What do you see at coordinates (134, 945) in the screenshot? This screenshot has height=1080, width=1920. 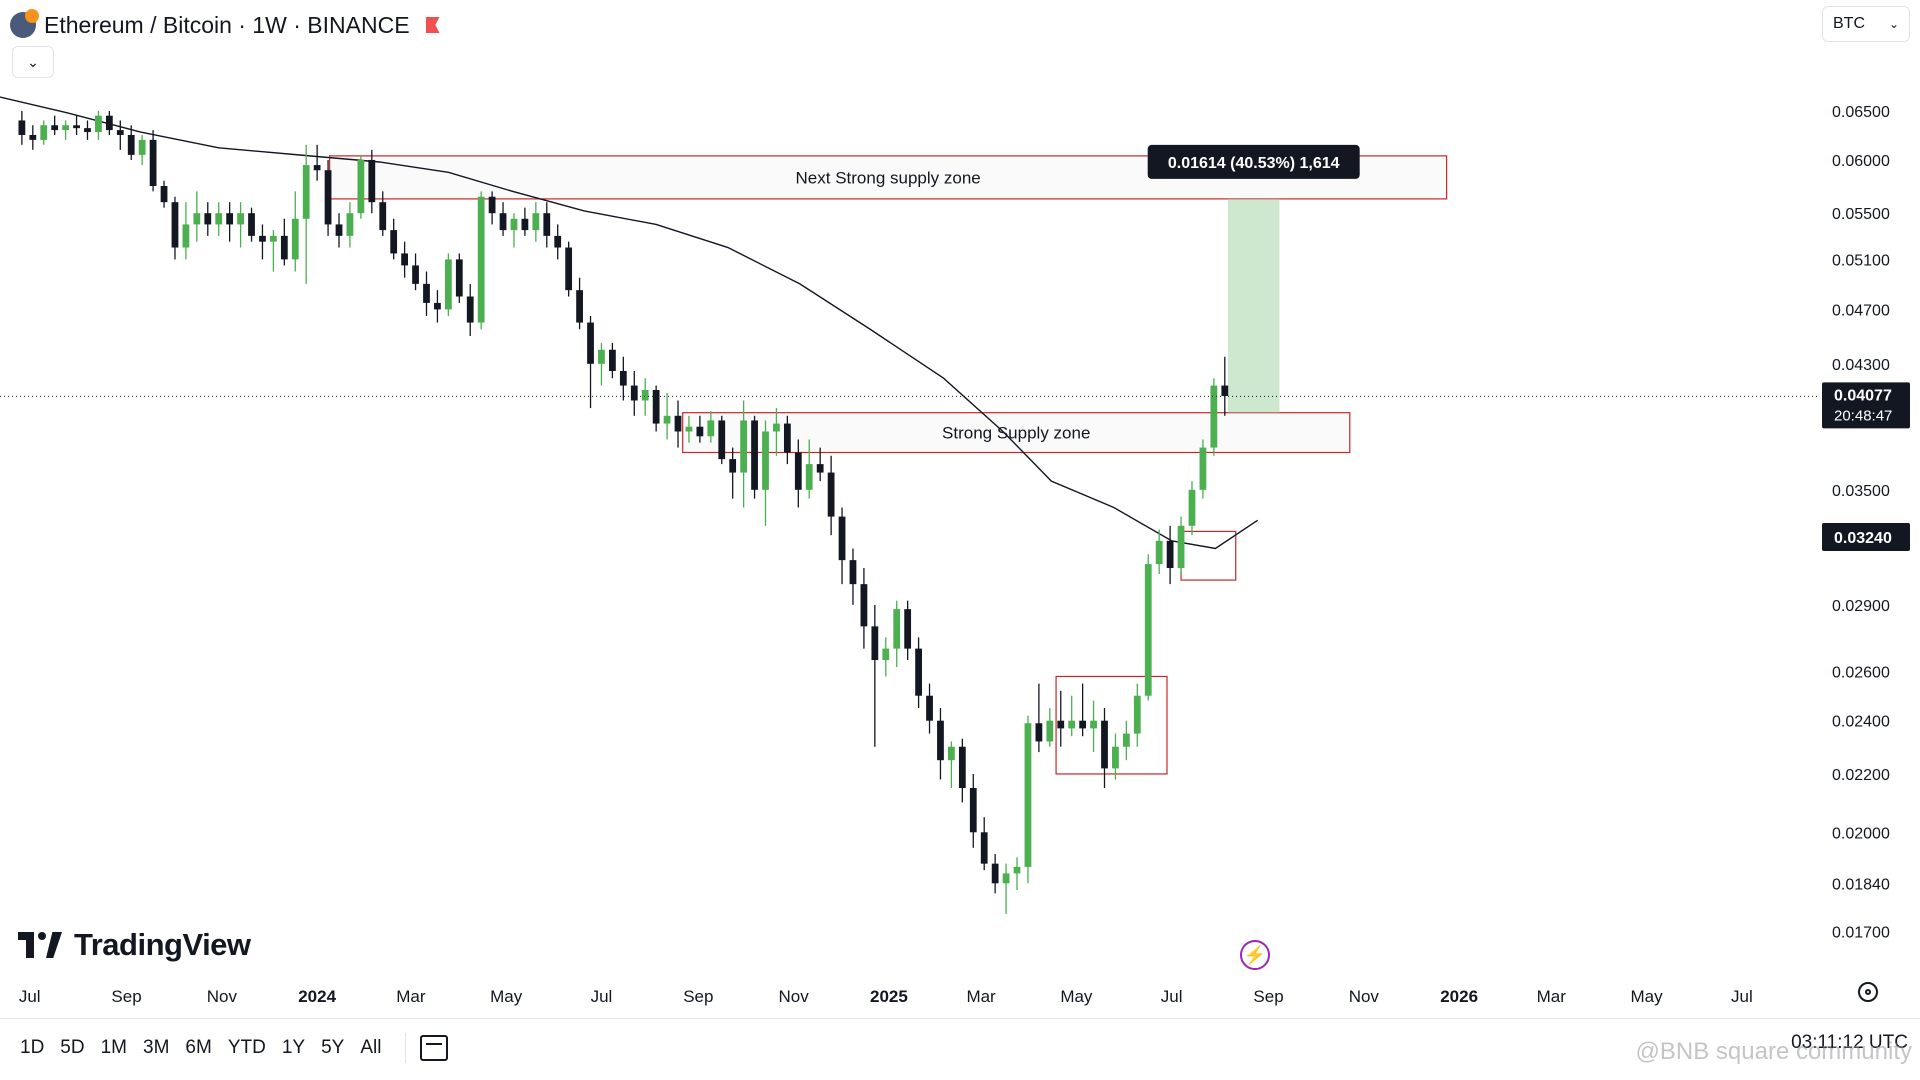 I see `tradingview-logo: TradingView` at bounding box center [134, 945].